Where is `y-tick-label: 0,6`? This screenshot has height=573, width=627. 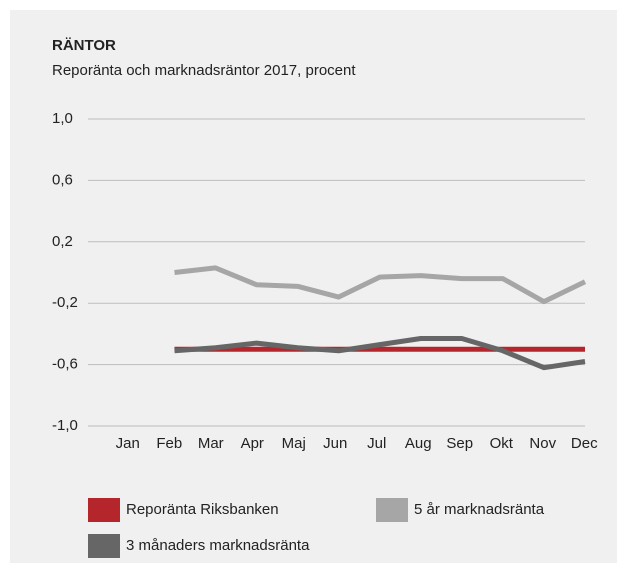 y-tick-label: 0,6 is located at coordinates (62, 179).